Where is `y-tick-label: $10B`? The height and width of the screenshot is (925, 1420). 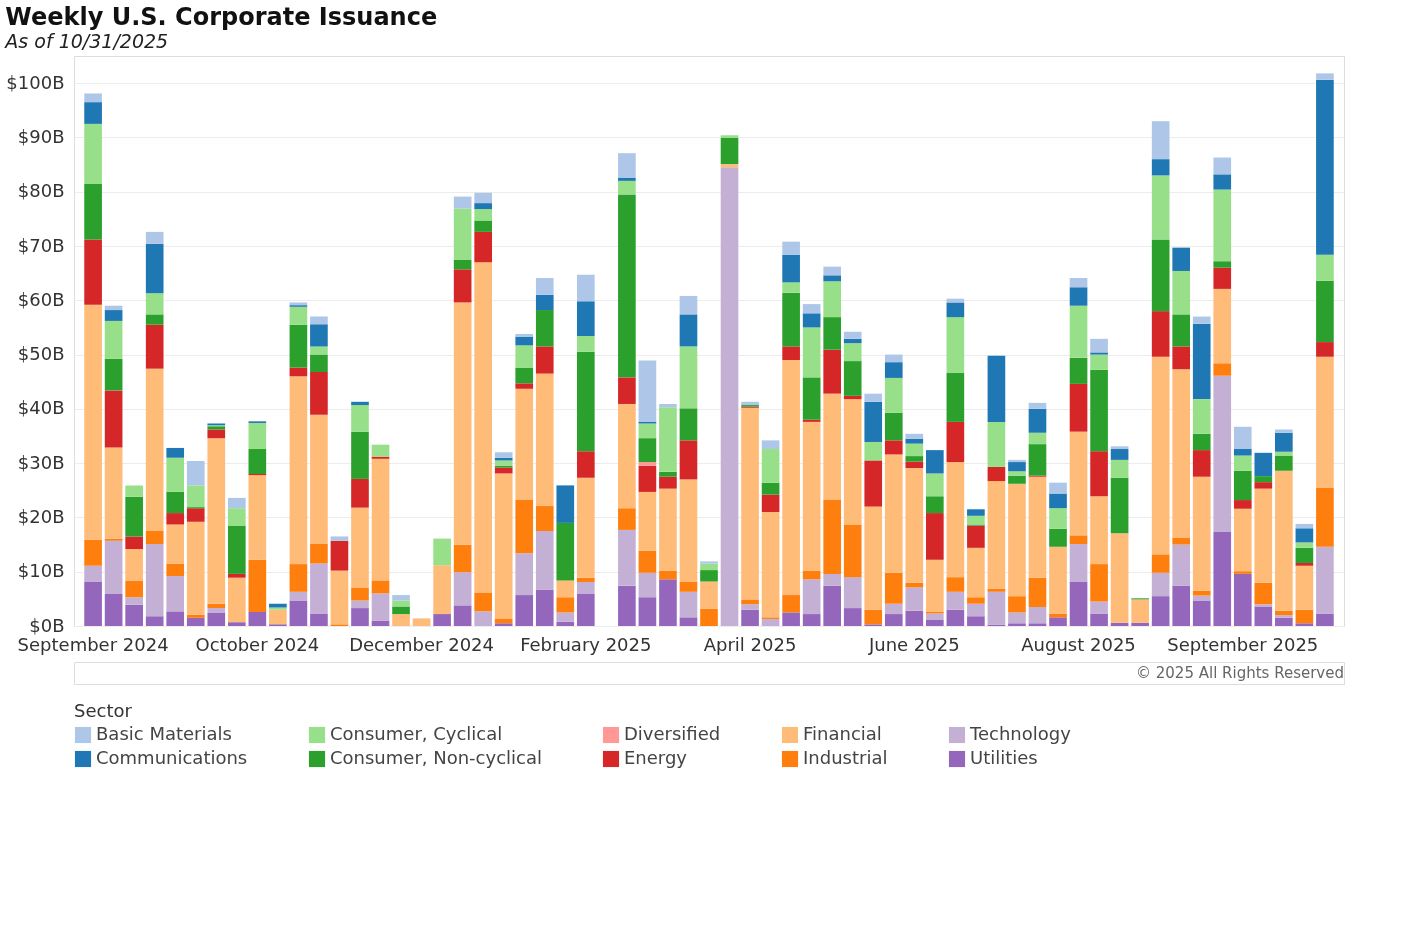 y-tick-label: $10B is located at coordinates (41, 571).